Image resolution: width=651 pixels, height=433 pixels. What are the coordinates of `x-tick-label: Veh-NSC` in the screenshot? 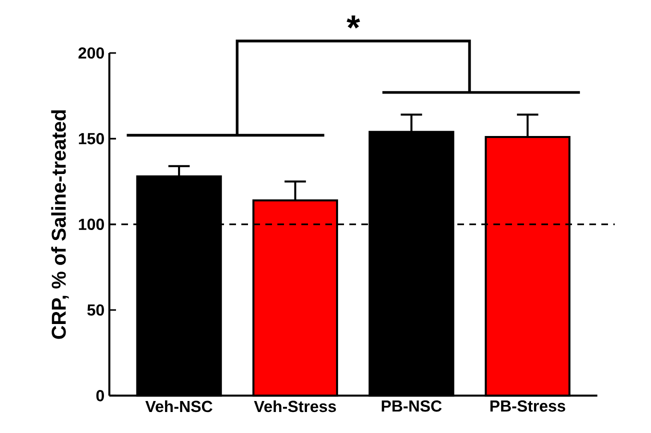 It's located at (178, 406).